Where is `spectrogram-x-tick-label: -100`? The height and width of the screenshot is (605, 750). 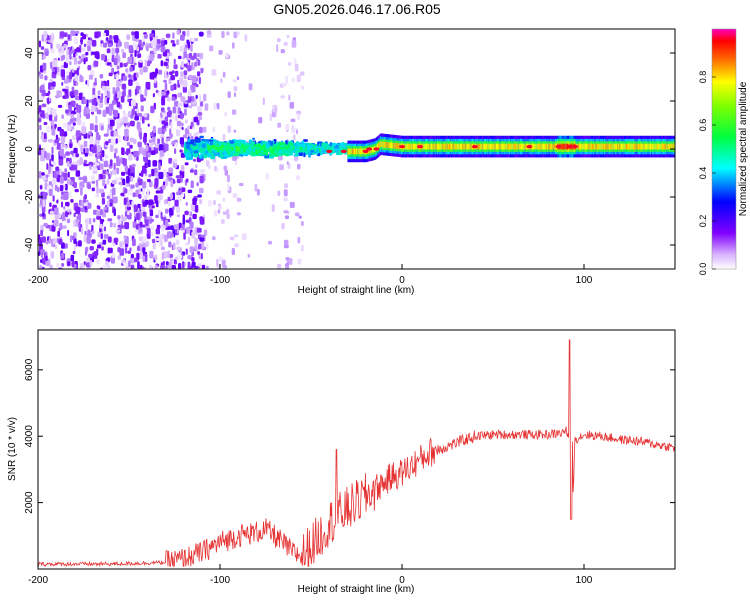 spectrogram-x-tick-label: -100 is located at coordinates (220, 280).